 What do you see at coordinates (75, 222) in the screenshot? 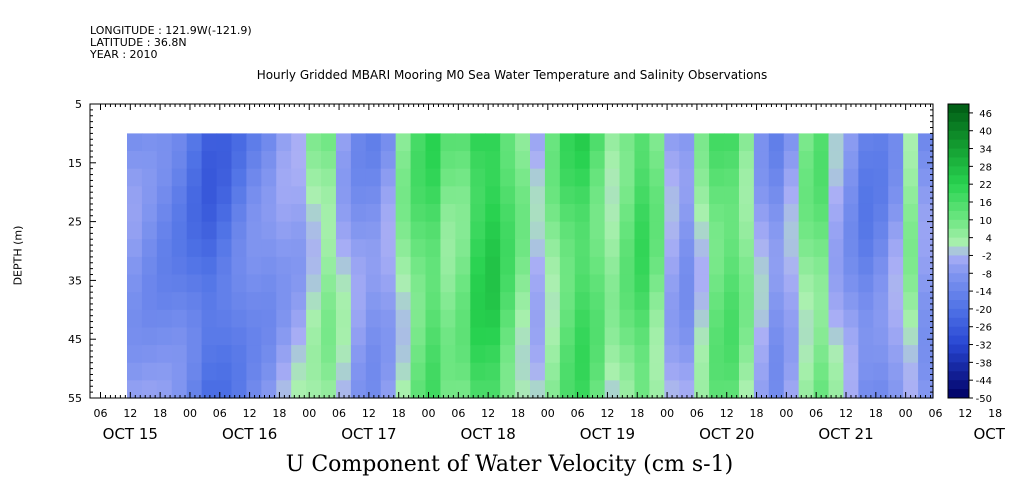
I see `y-tick-label: 25` at bounding box center [75, 222].